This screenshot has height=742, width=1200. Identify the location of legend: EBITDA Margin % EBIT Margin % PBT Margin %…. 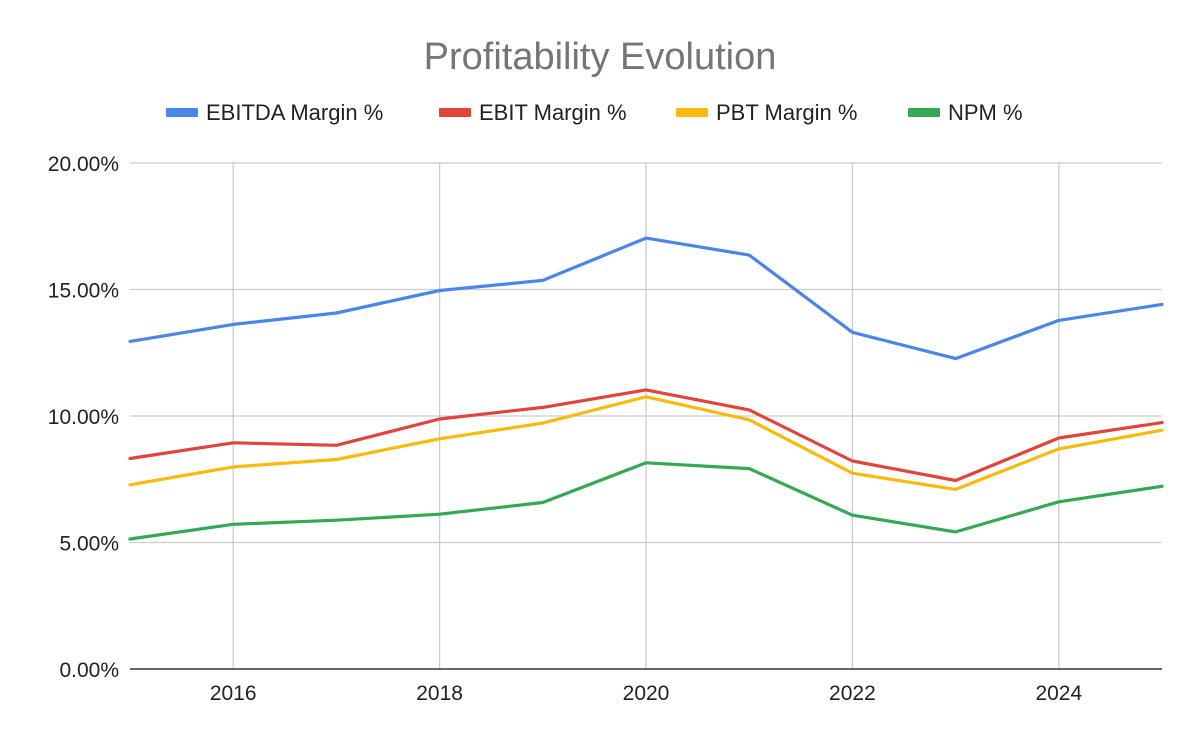
(594, 112).